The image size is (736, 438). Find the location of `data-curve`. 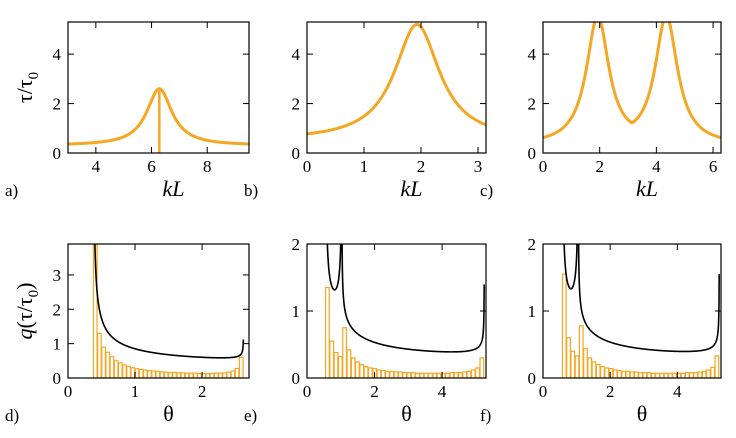

data-curve is located at coordinates (396, 79).